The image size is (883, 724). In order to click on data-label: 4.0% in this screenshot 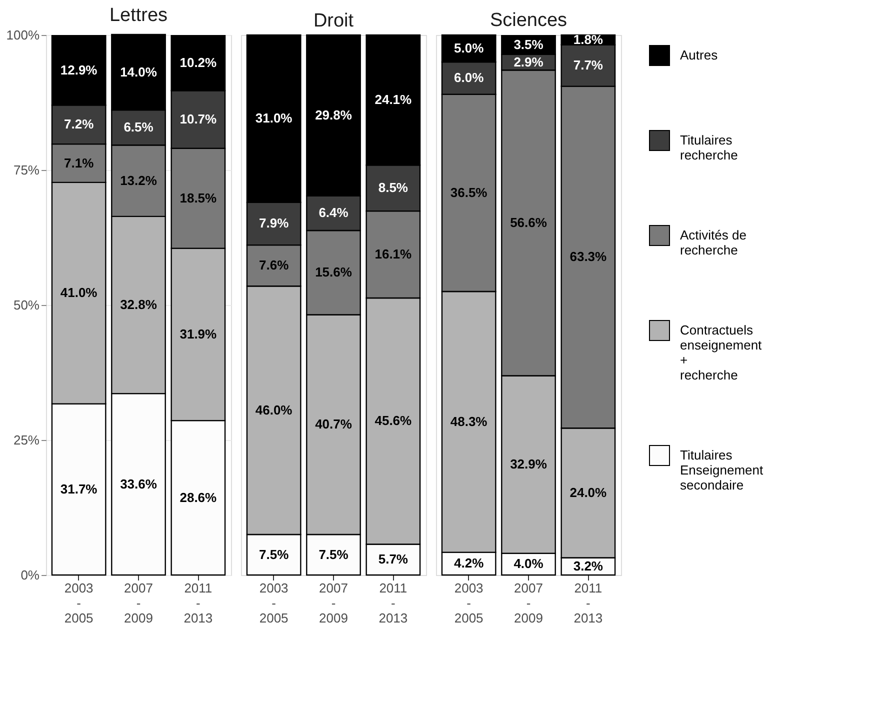, I will do `click(529, 564)`.